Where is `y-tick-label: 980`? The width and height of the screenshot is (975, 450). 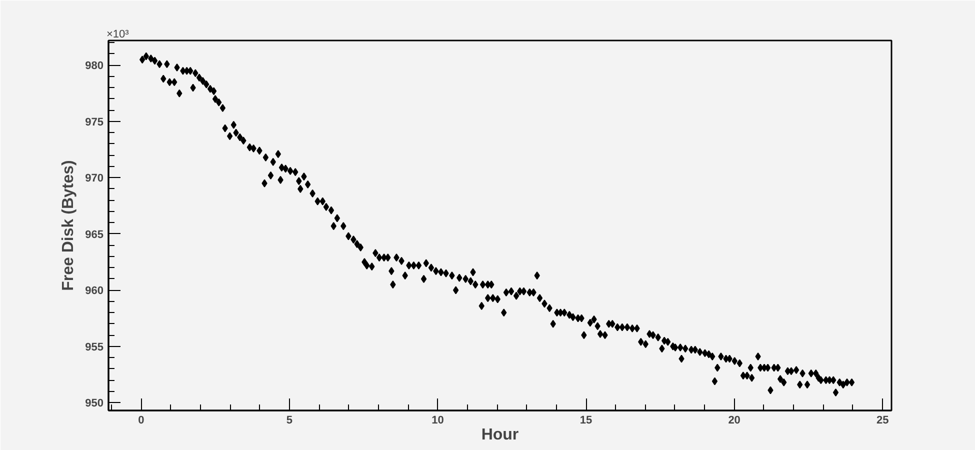
y-tick-label: 980 is located at coordinates (94, 66).